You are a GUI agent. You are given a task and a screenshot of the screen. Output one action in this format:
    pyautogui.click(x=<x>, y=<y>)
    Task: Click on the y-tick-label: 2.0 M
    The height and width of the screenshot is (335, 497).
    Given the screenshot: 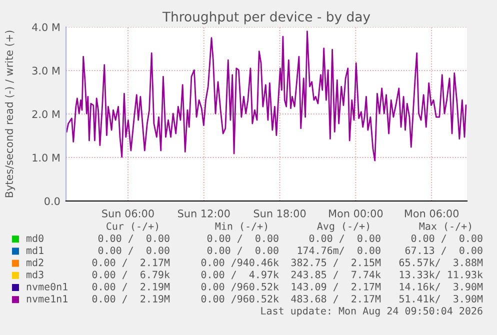 What is the action you would take?
    pyautogui.click(x=46, y=114)
    